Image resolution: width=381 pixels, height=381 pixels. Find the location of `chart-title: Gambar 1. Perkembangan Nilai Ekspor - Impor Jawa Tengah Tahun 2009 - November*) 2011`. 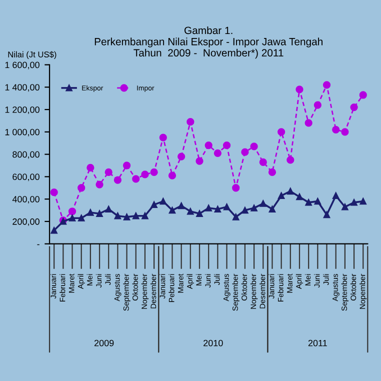

chart-title: Gambar 1. Perkembangan Nilai Ekspor - Impor Jawa Tengah Tahun 2009 - November*) 2011 is located at coordinates (208, 42).